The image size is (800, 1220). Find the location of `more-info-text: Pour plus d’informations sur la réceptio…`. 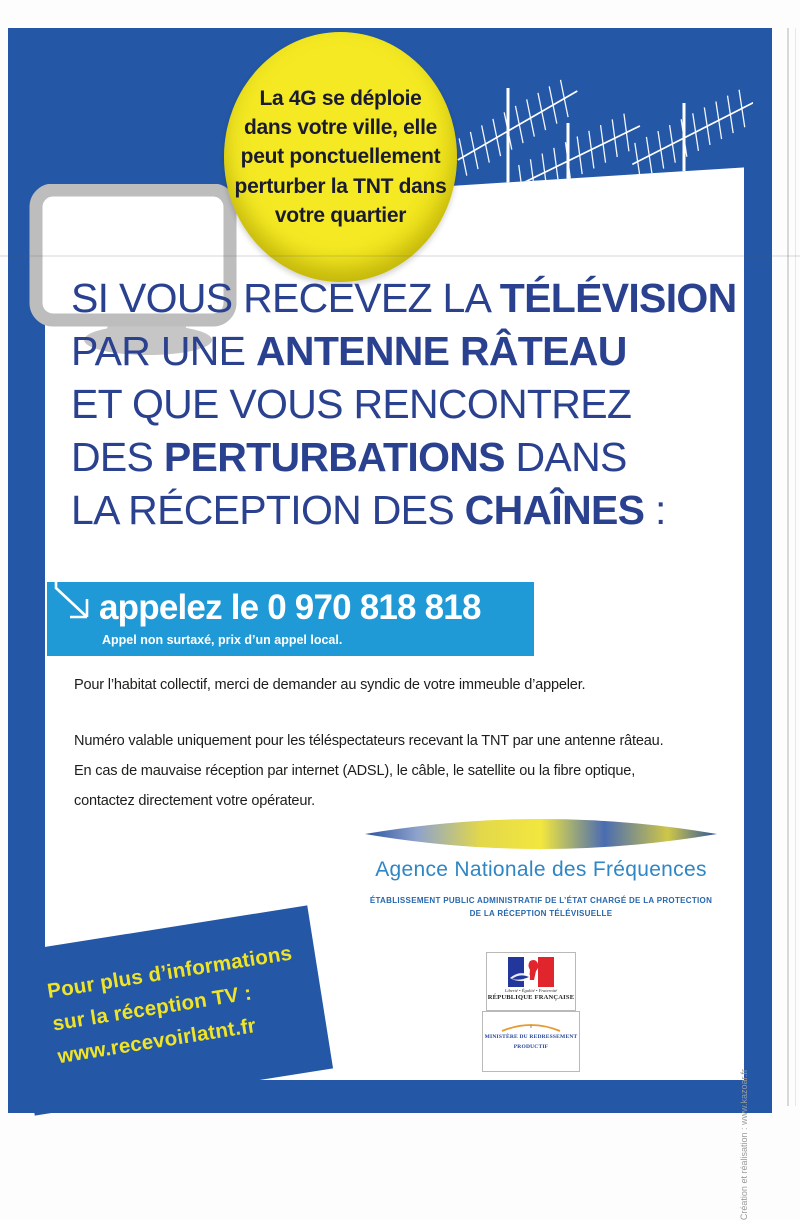

more-info-text: Pour plus d’informations sur la réceptio… is located at coordinates (169, 1005).